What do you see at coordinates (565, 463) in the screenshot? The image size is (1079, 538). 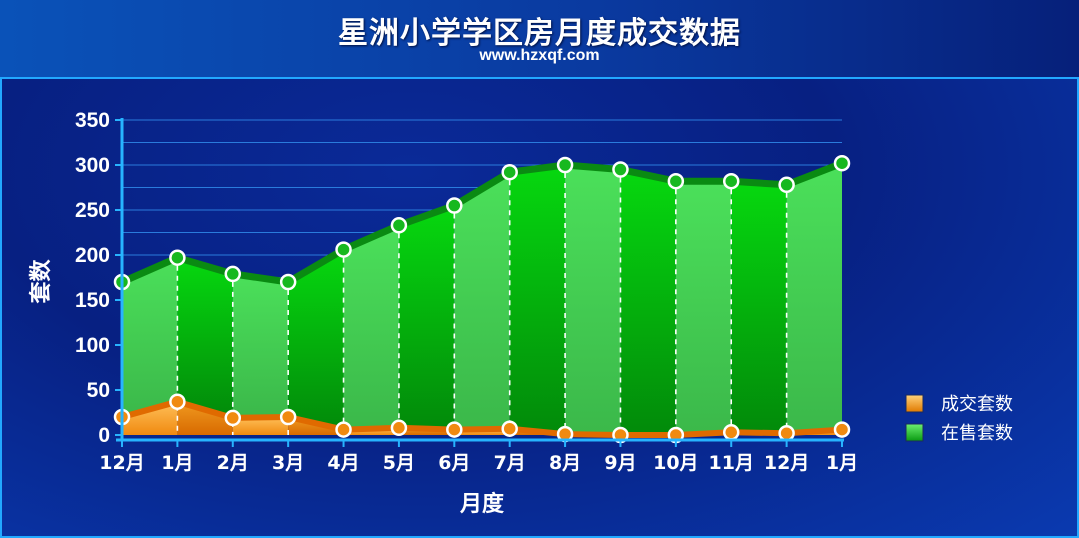 I see `x-tick-label: 8月` at bounding box center [565, 463].